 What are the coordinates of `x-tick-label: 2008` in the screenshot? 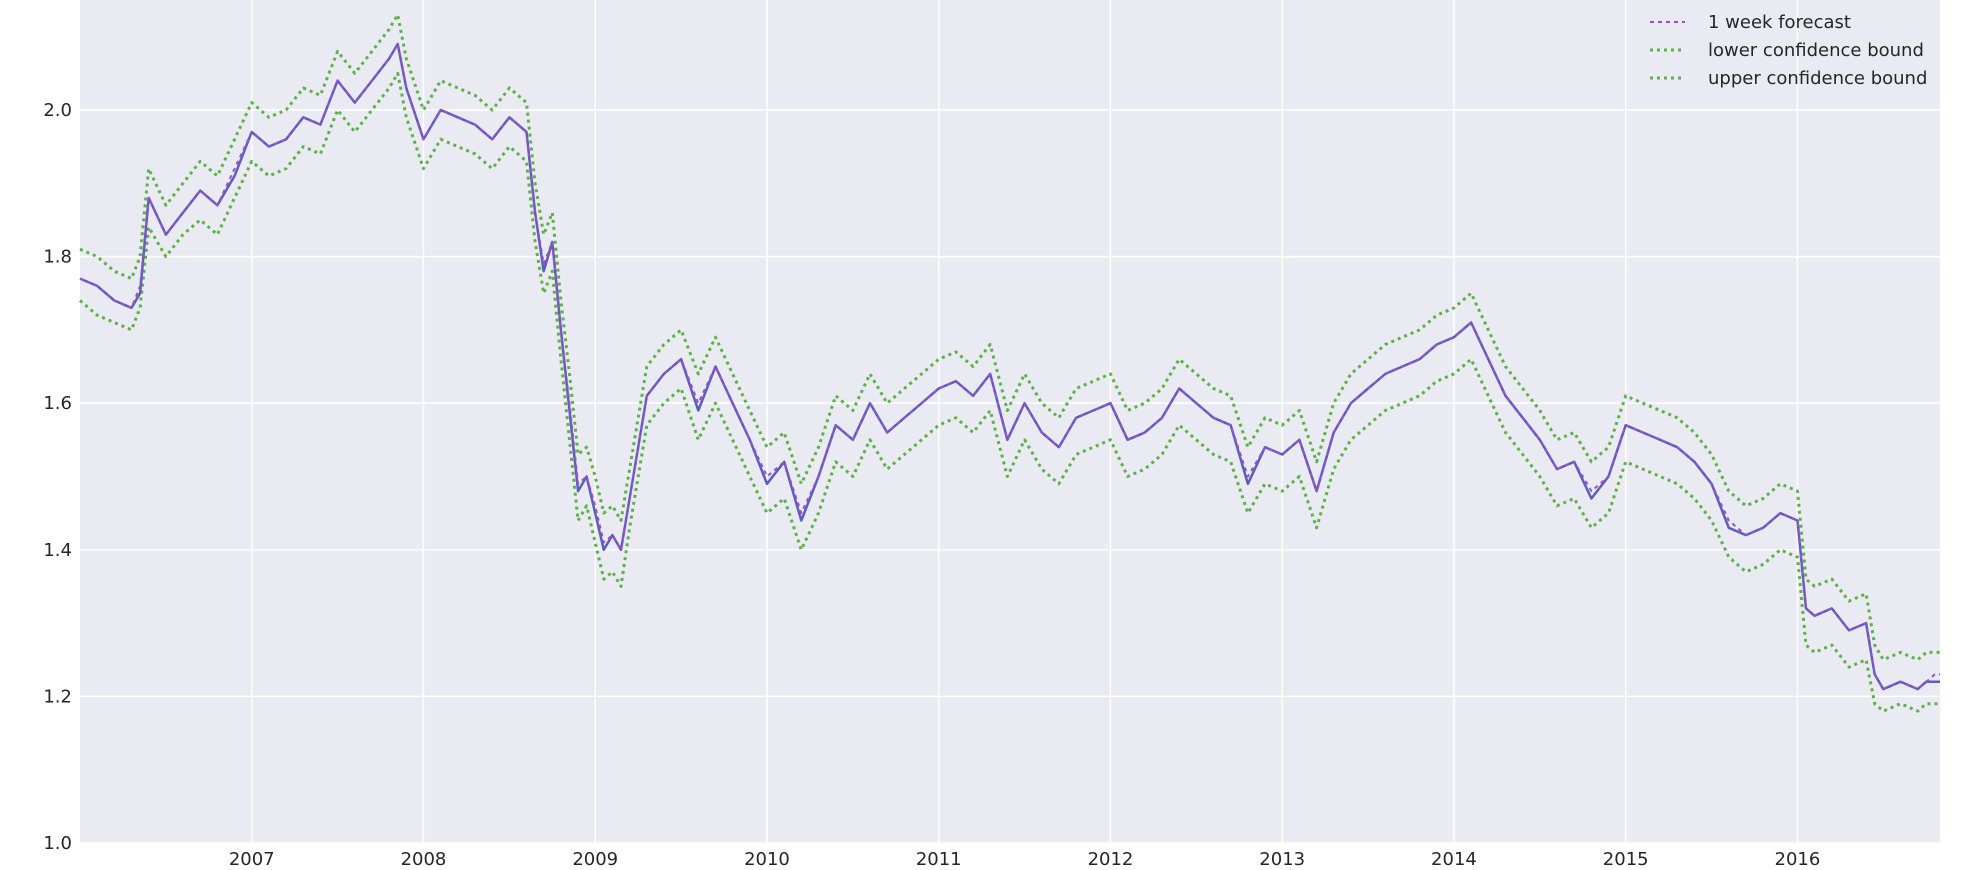 It's located at (424, 859).